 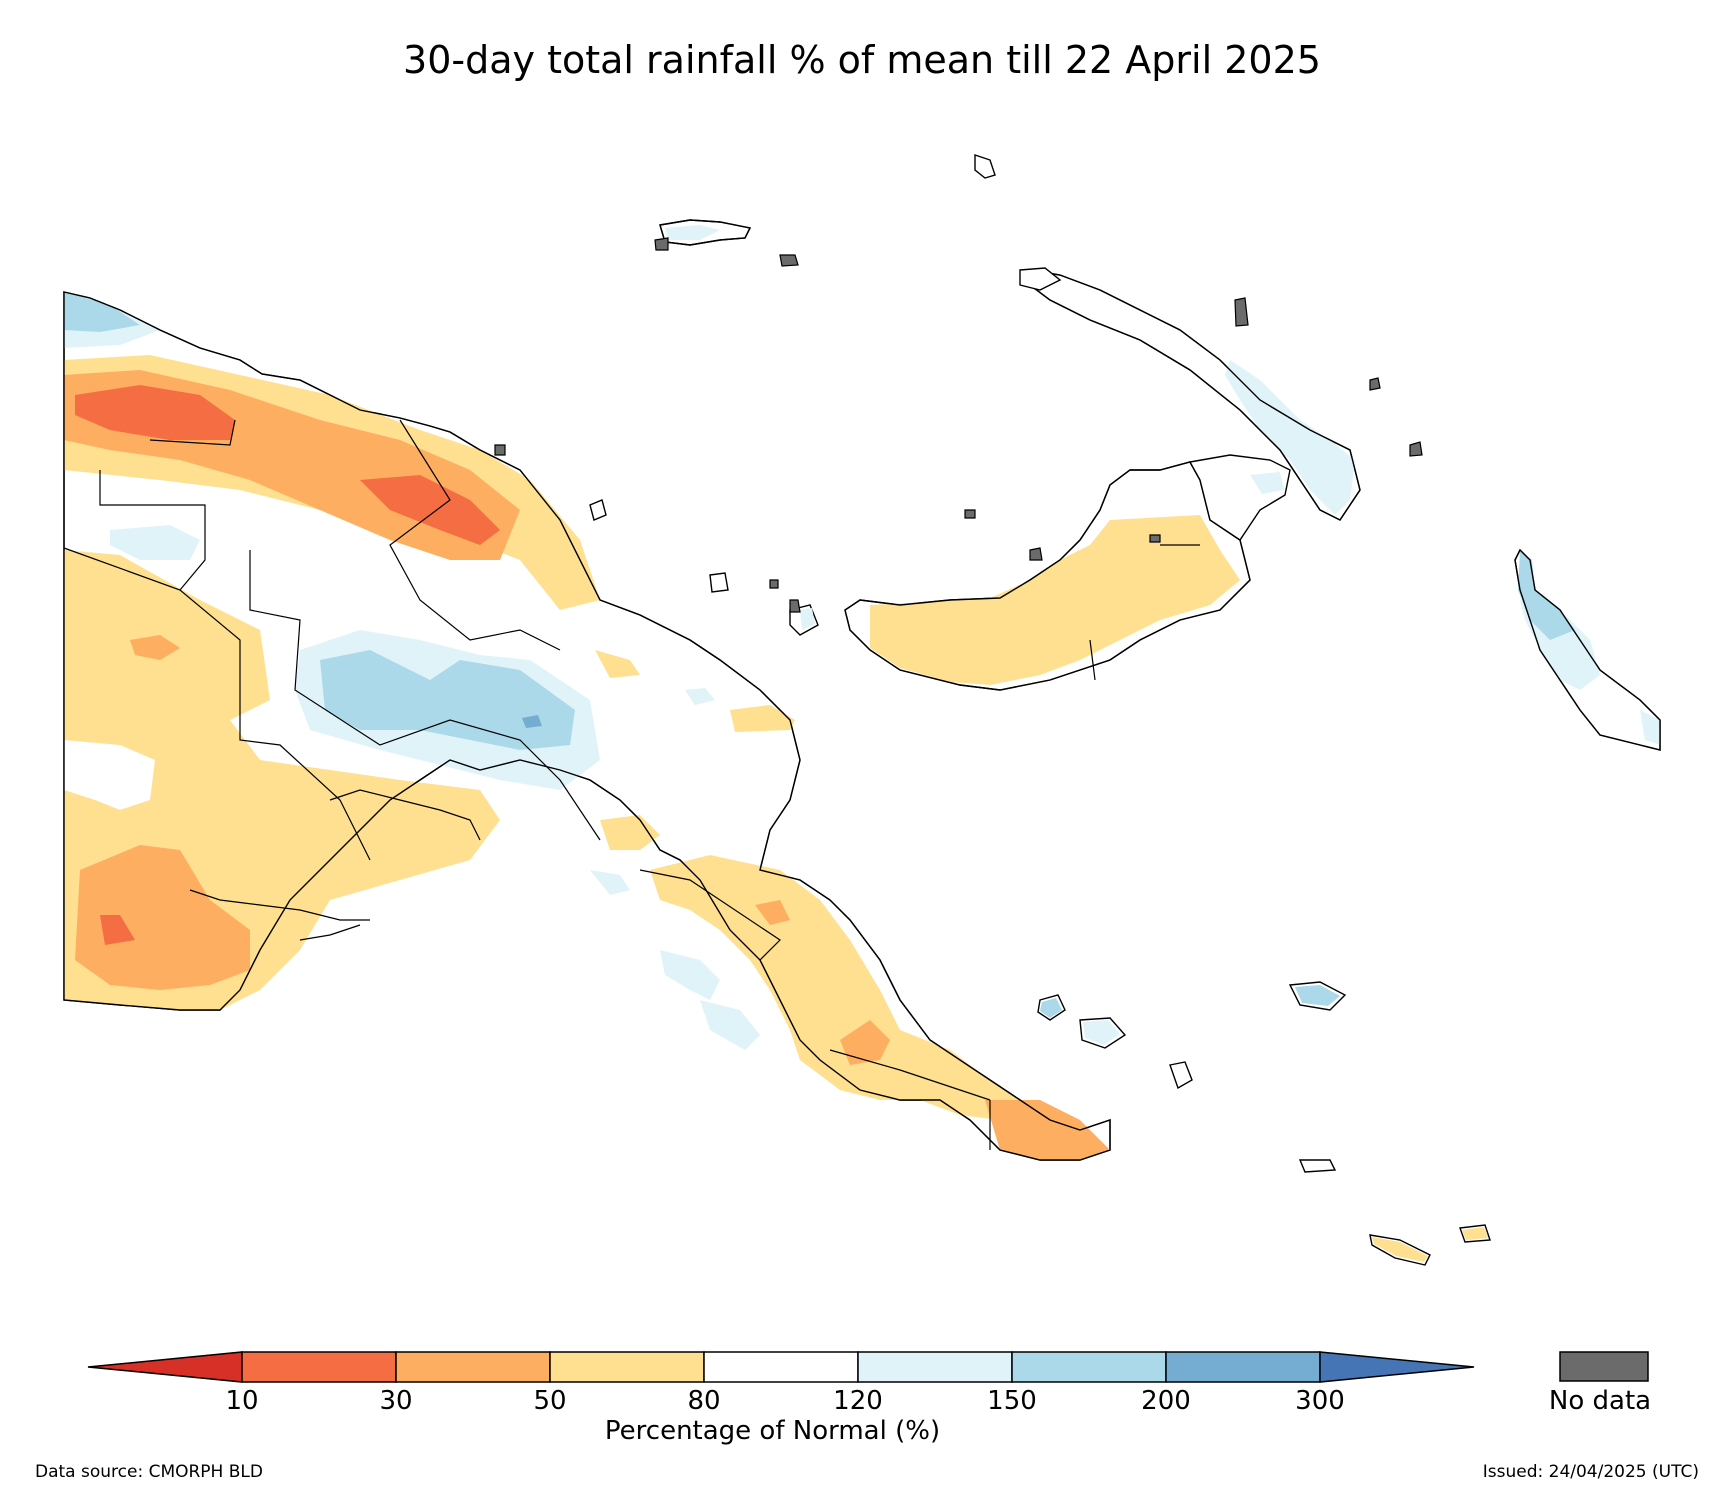 I want to click on mussau-island, so click(x=985, y=166).